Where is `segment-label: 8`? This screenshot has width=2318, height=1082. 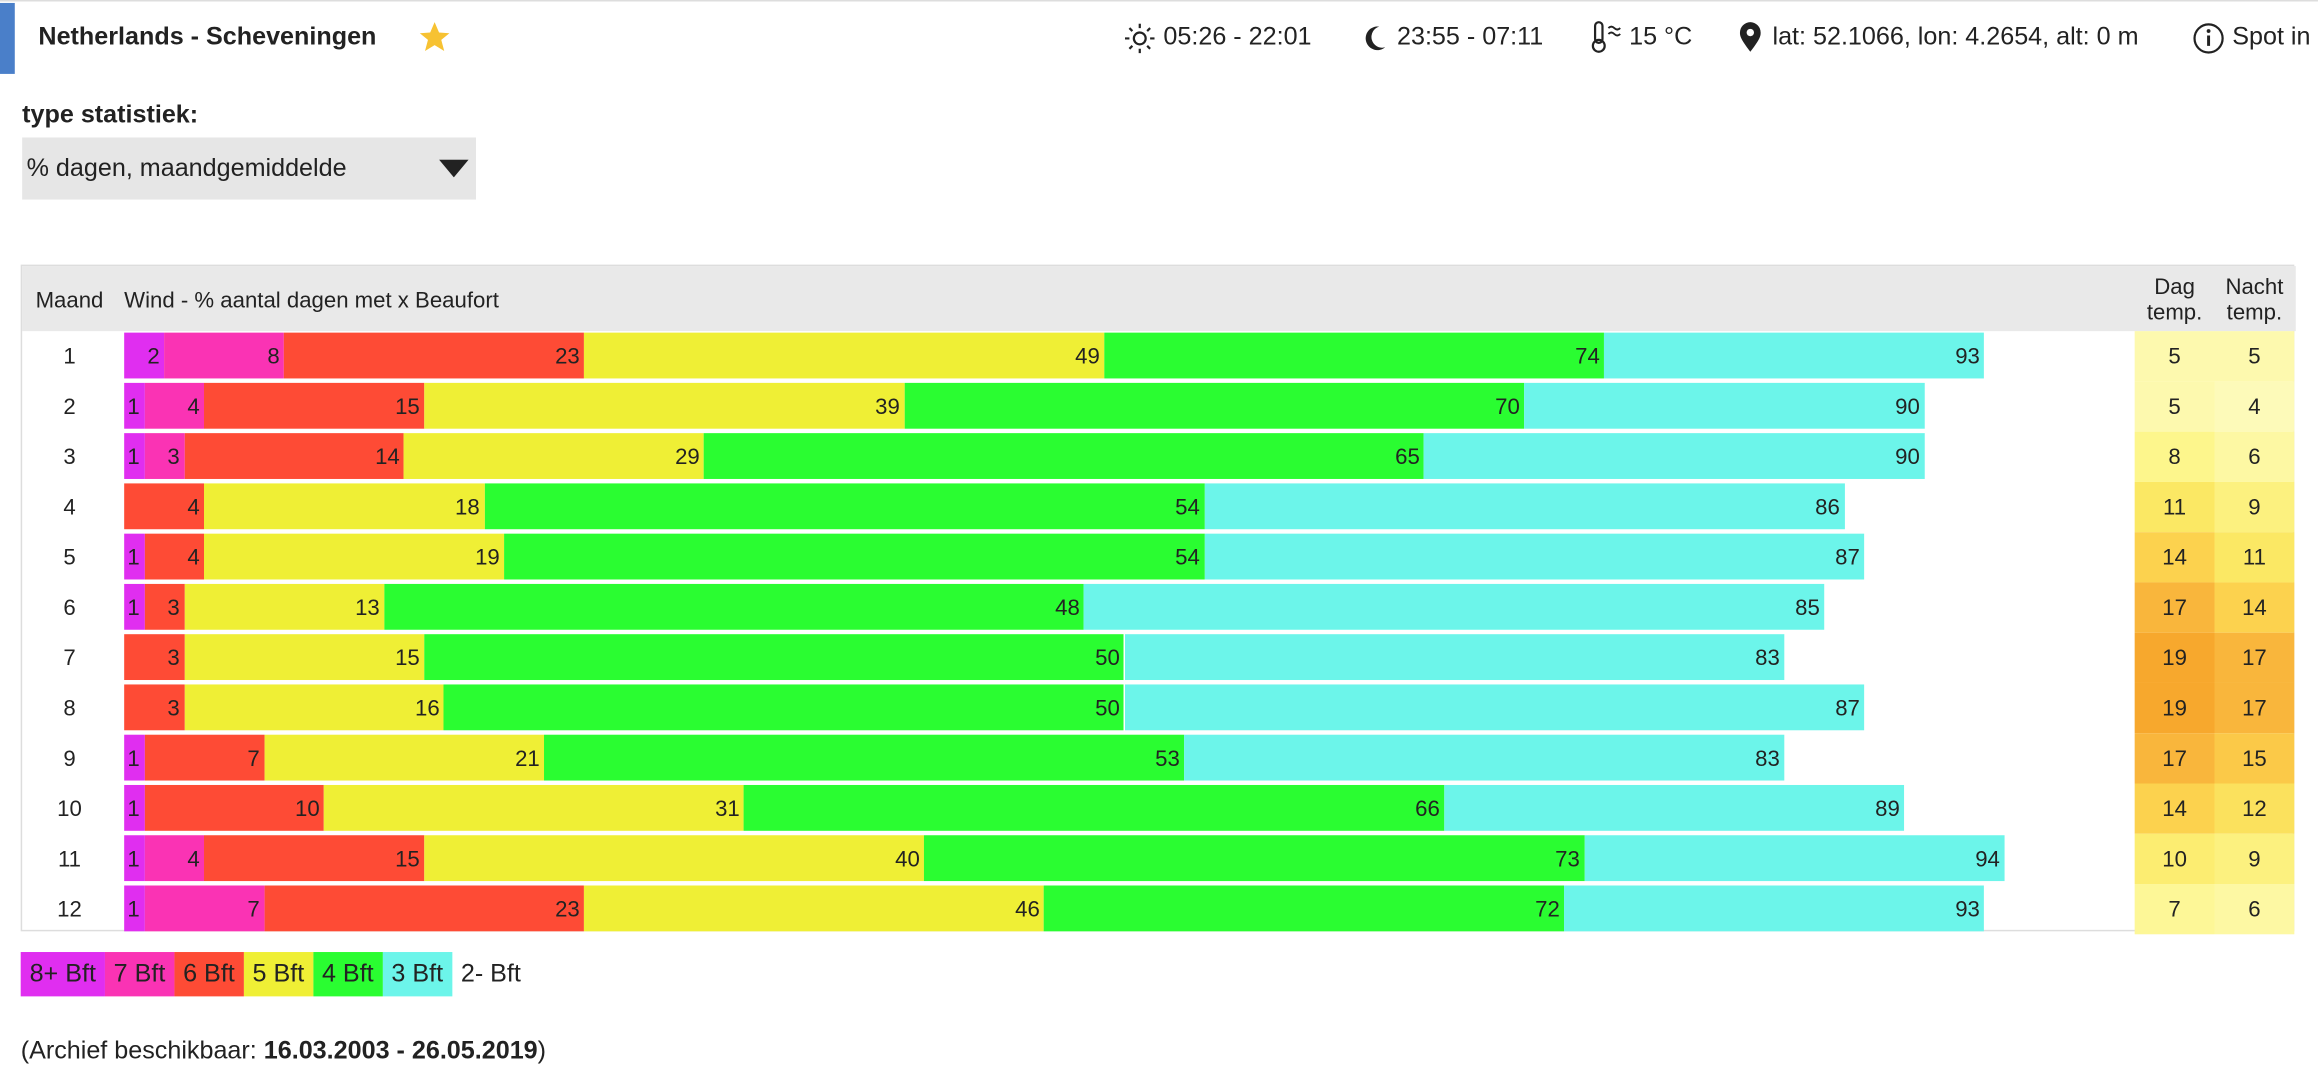 segment-label: 8 is located at coordinates (273, 356).